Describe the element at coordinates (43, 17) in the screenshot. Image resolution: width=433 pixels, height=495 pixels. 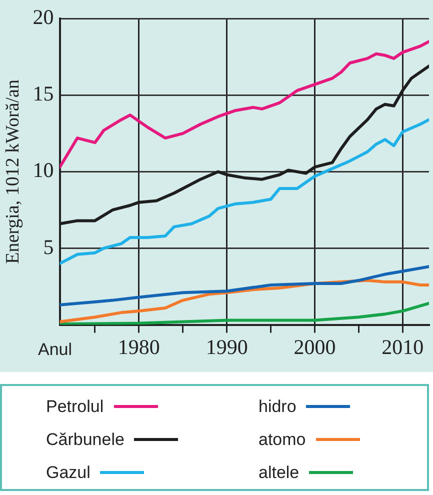
I see `y-tick-label: 20` at that location.